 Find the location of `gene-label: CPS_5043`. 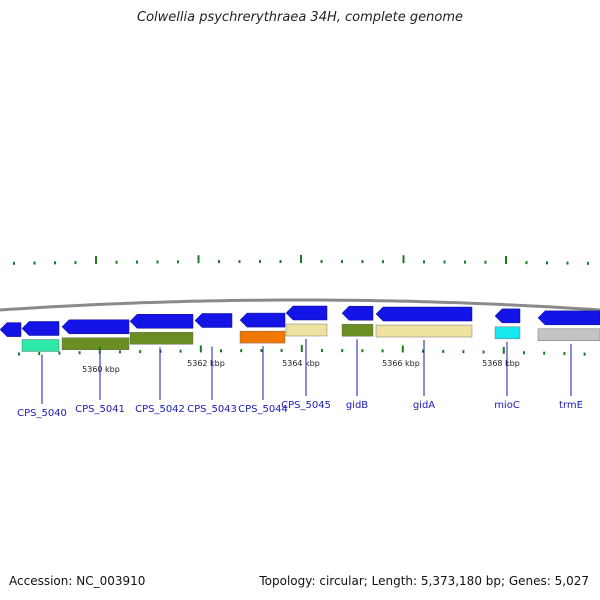

gene-label: CPS_5043 is located at coordinates (212, 409).